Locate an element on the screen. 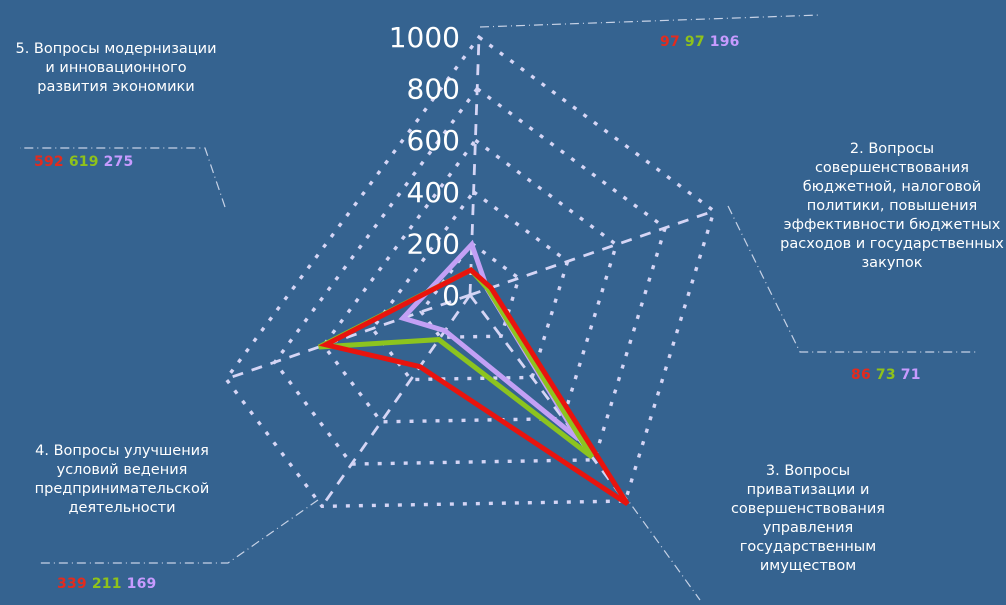 Image resolution: width=1006 pixels, height=605 pixels. values-axis-1: 97 97 196 is located at coordinates (702, 42).